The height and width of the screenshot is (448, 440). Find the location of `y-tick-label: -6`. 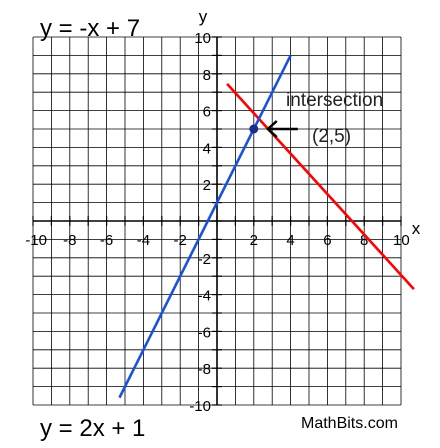

y-tick-label: -6 is located at coordinates (204, 332).